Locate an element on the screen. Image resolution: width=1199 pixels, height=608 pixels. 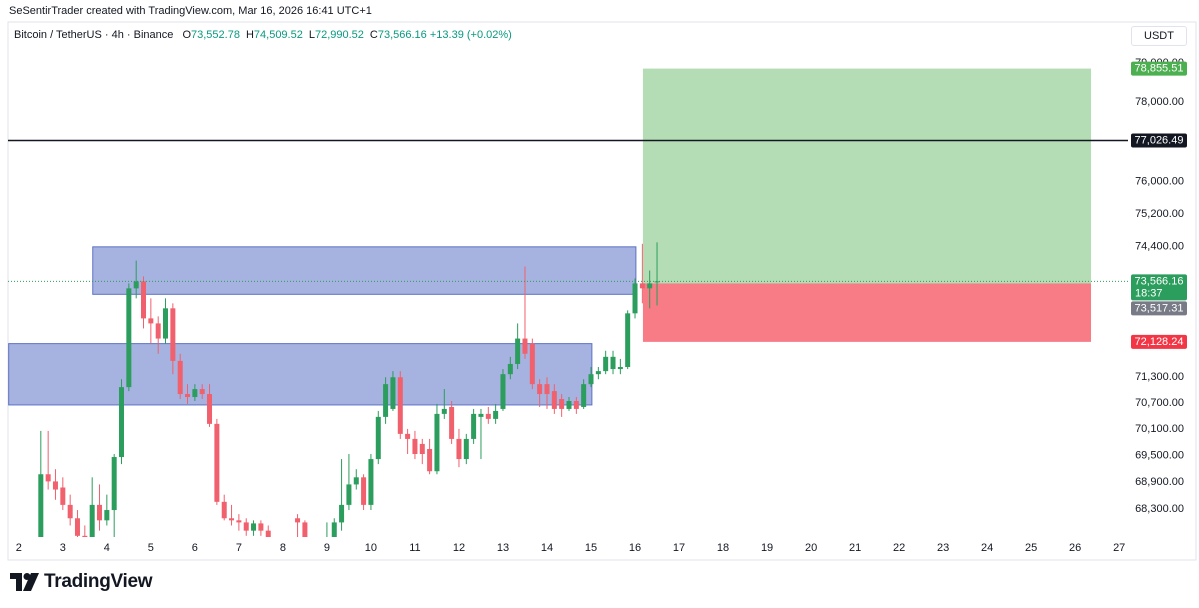
stop-tag-label: 72,128.24 is located at coordinates (1159, 342).